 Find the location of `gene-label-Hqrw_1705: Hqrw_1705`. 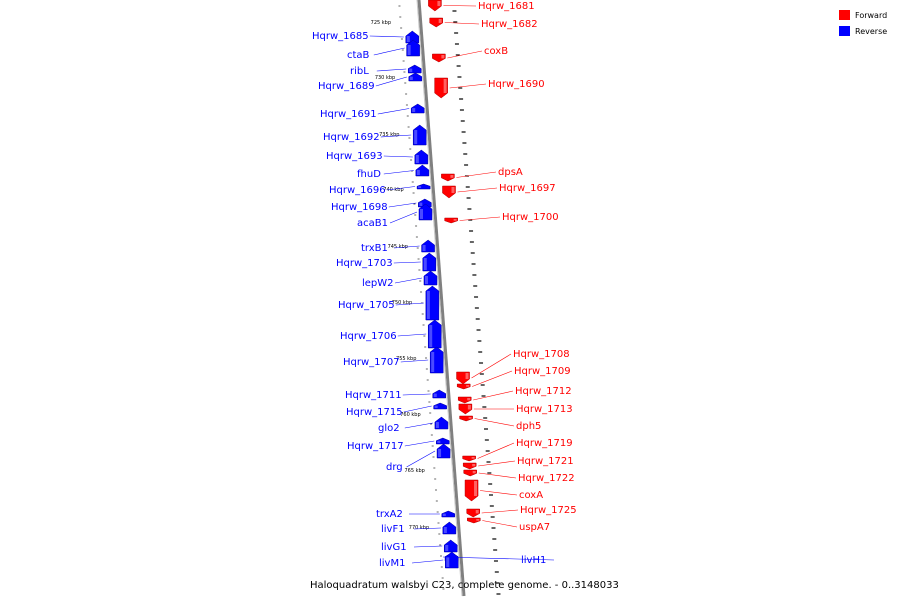

gene-label-Hqrw_1705: Hqrw_1705 is located at coordinates (366, 305).